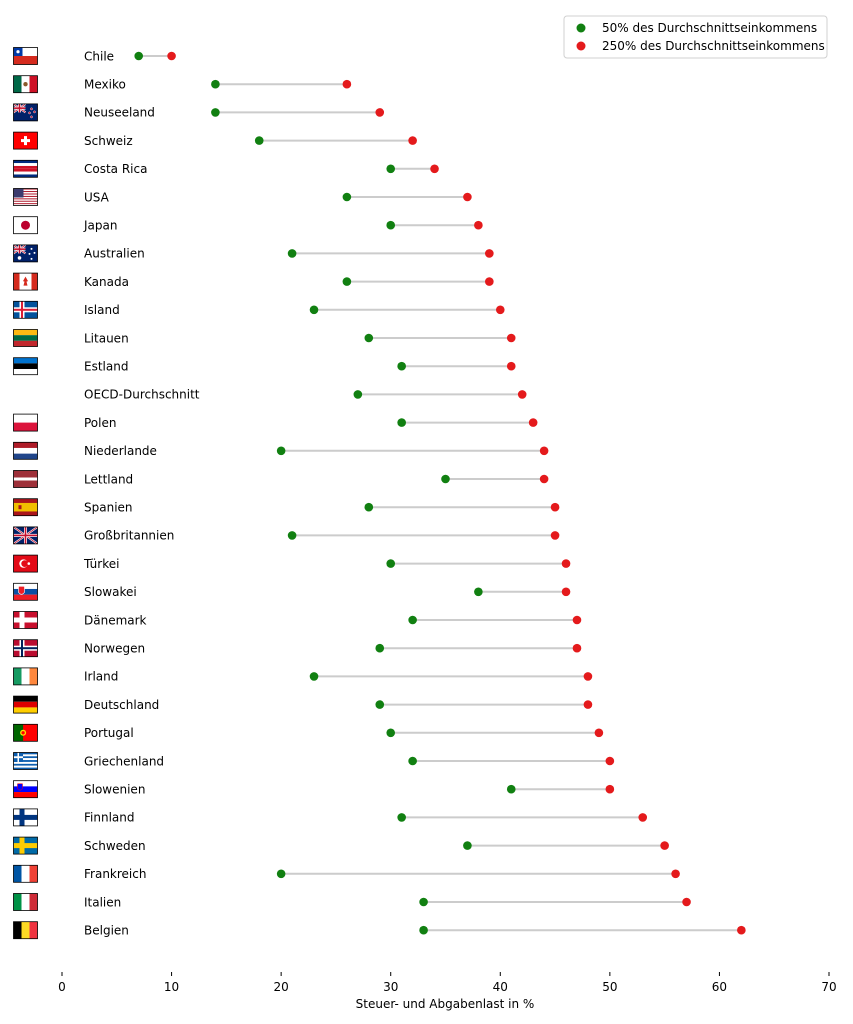  What do you see at coordinates (303, 704) in the screenshot?
I see `country-row: Deutschland` at bounding box center [303, 704].